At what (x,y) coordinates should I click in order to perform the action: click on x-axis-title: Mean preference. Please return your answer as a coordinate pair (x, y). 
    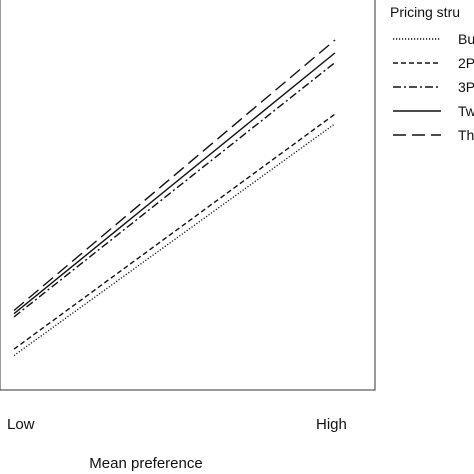
    Looking at the image, I should click on (145, 463).